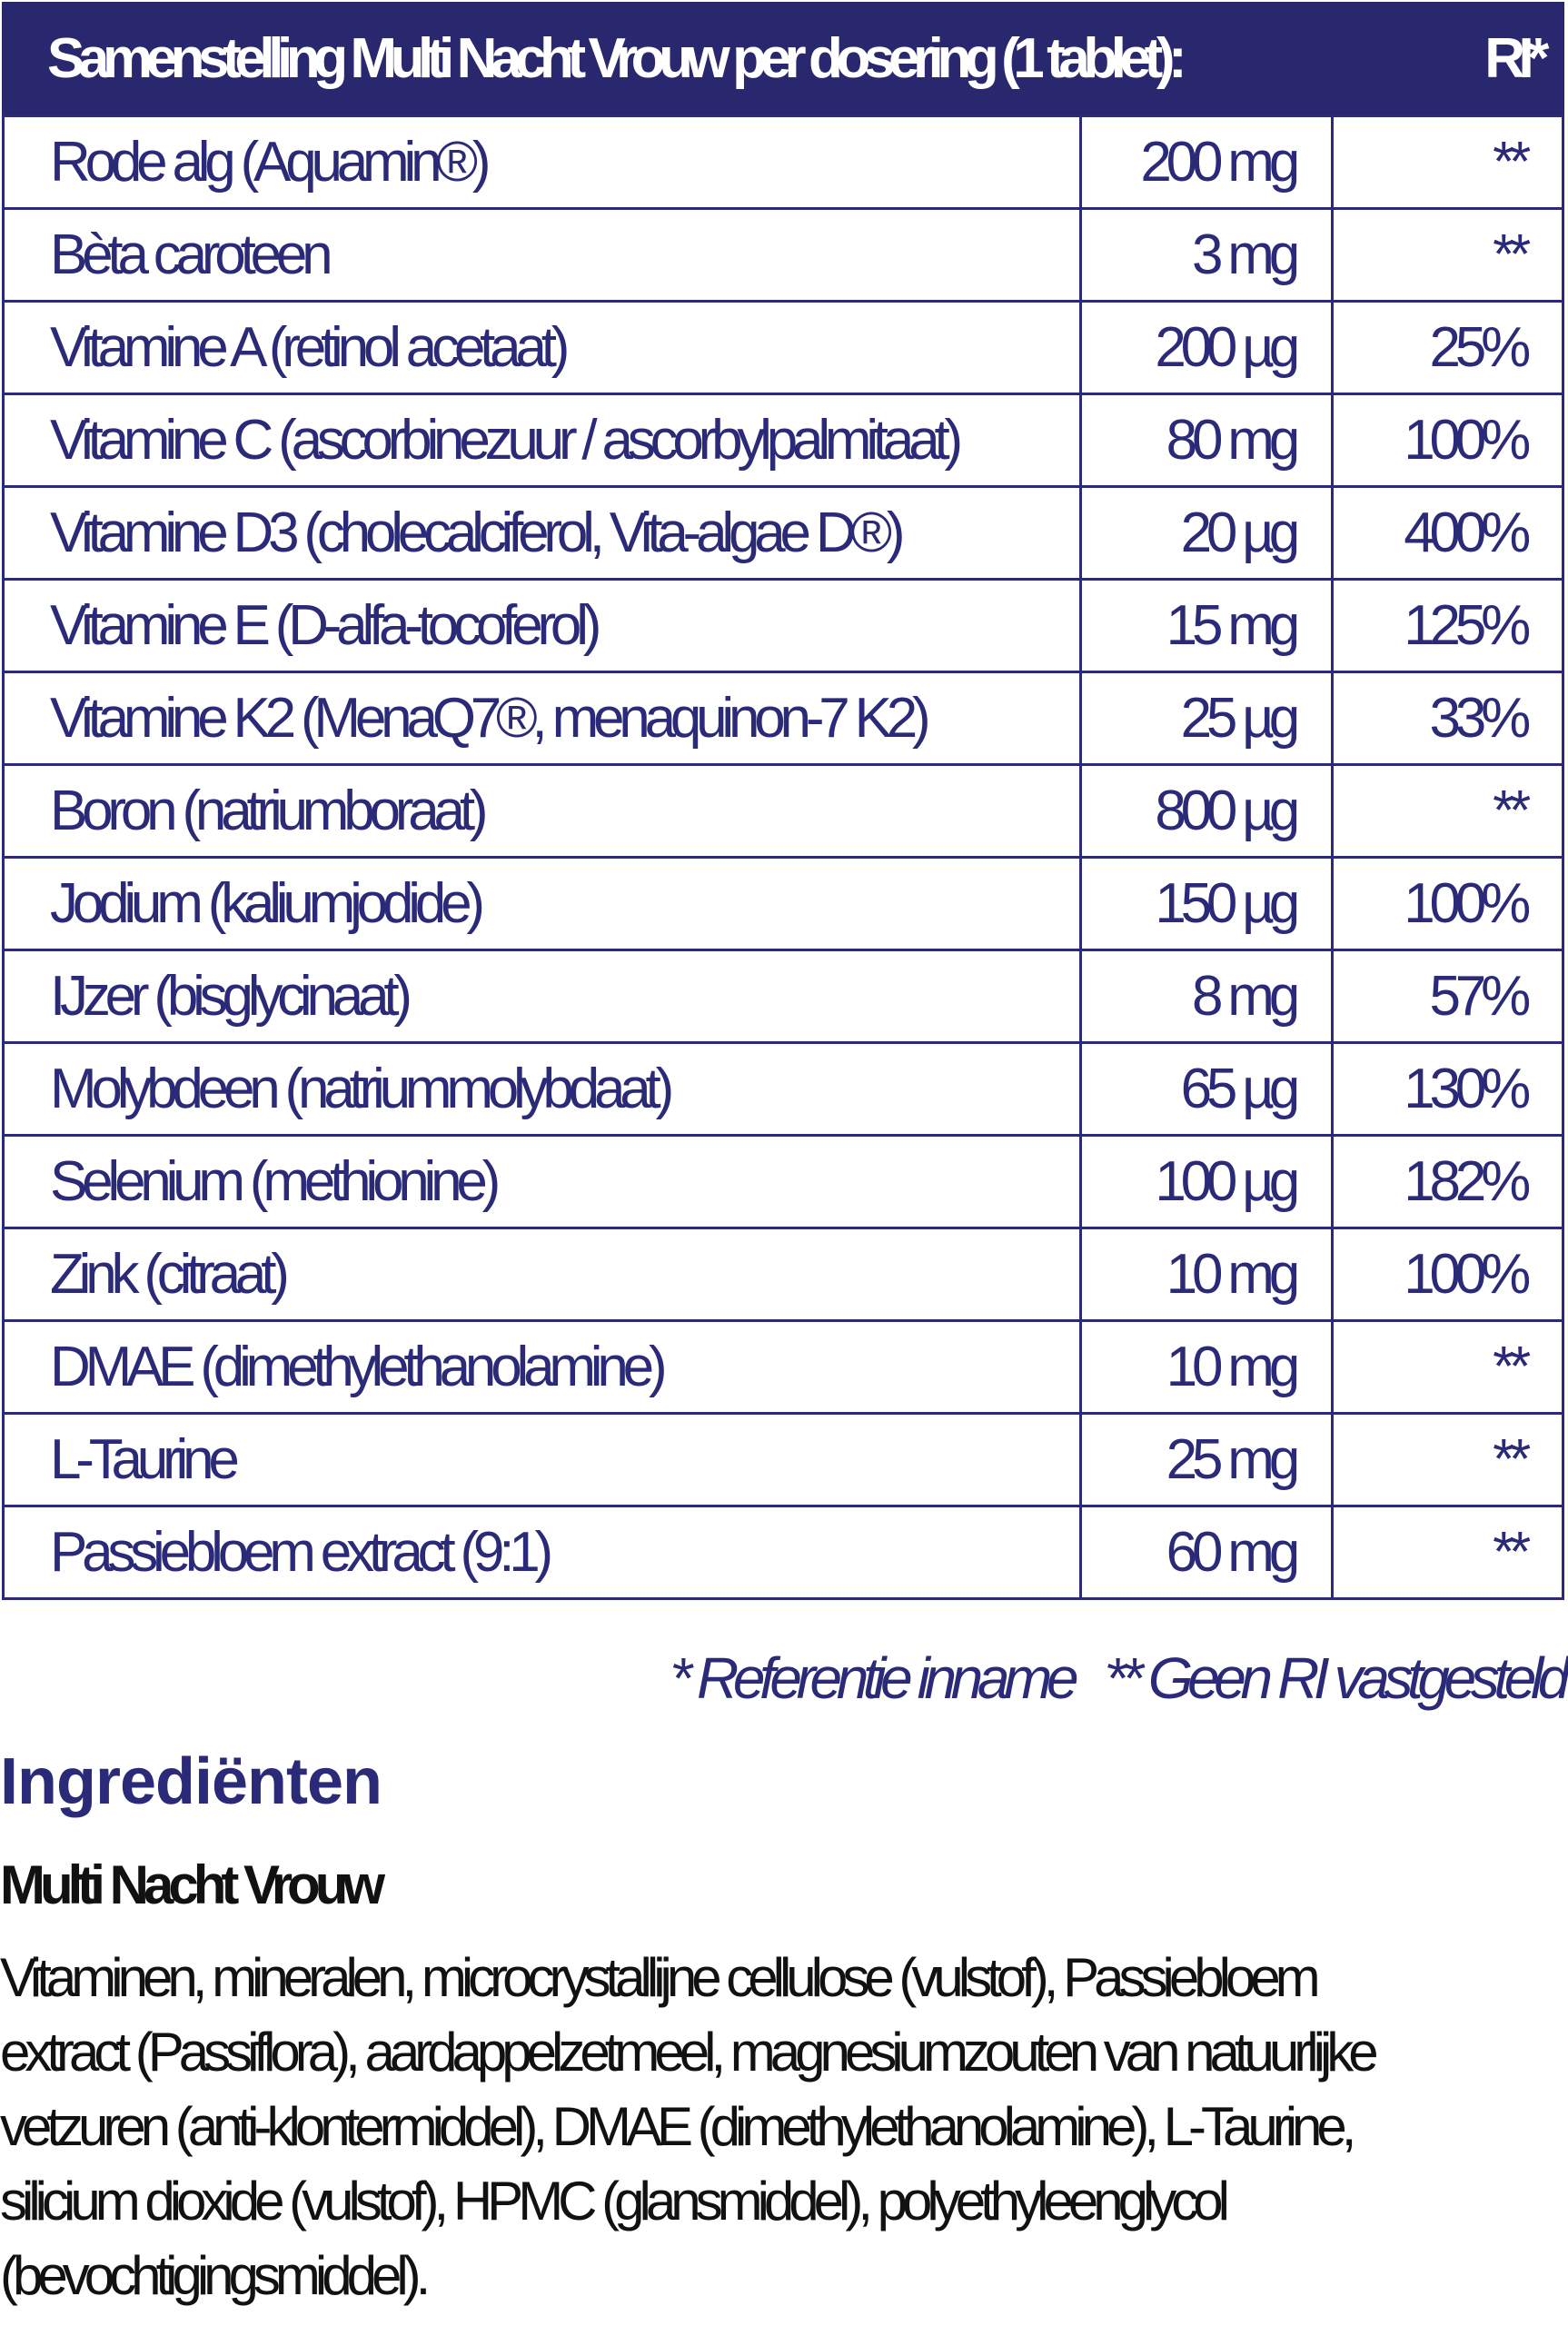  What do you see at coordinates (1208, 162) in the screenshot?
I see `amount-cell: 200 mg` at bounding box center [1208, 162].